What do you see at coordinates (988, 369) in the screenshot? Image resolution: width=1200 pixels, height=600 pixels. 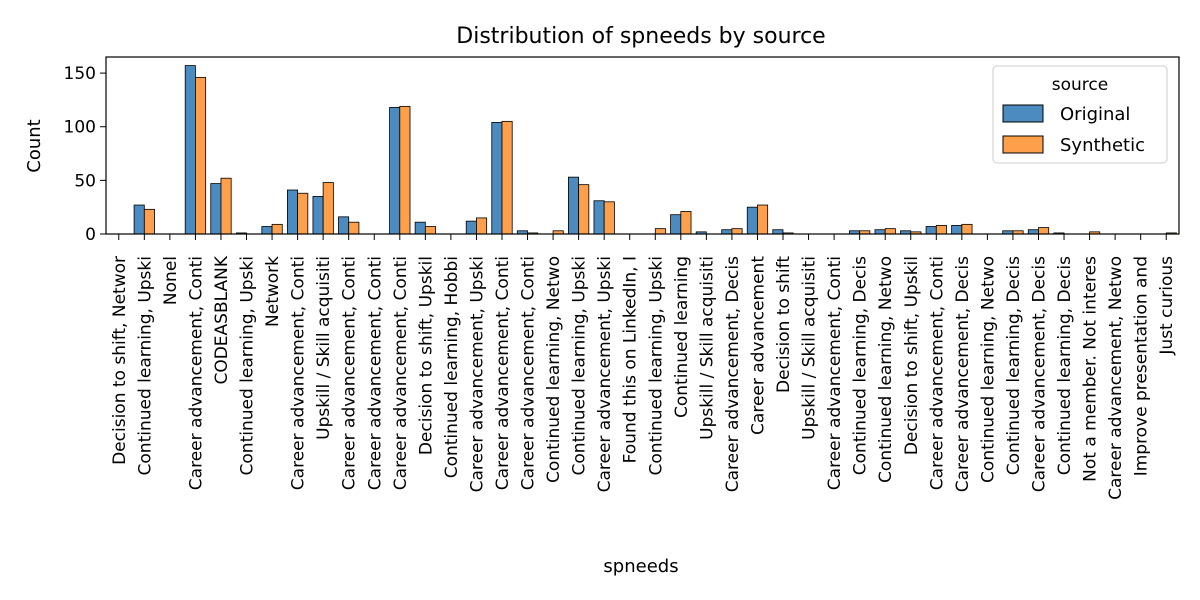 I see `x-tick-label-34: Continued learning, Netwo` at bounding box center [988, 369].